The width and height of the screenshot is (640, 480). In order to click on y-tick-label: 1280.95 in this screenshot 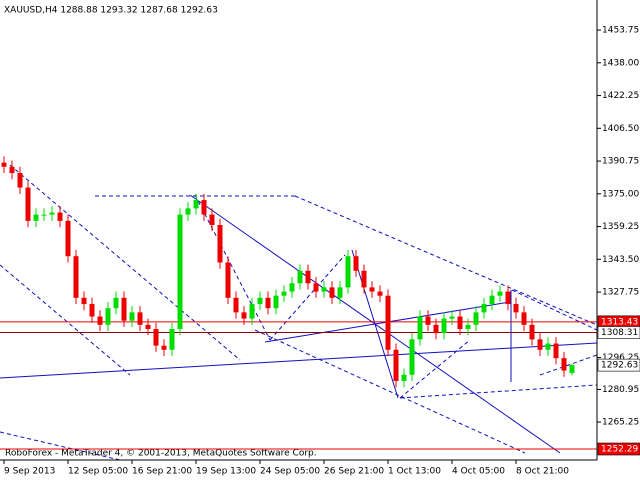, I will do `click(620, 390)`.